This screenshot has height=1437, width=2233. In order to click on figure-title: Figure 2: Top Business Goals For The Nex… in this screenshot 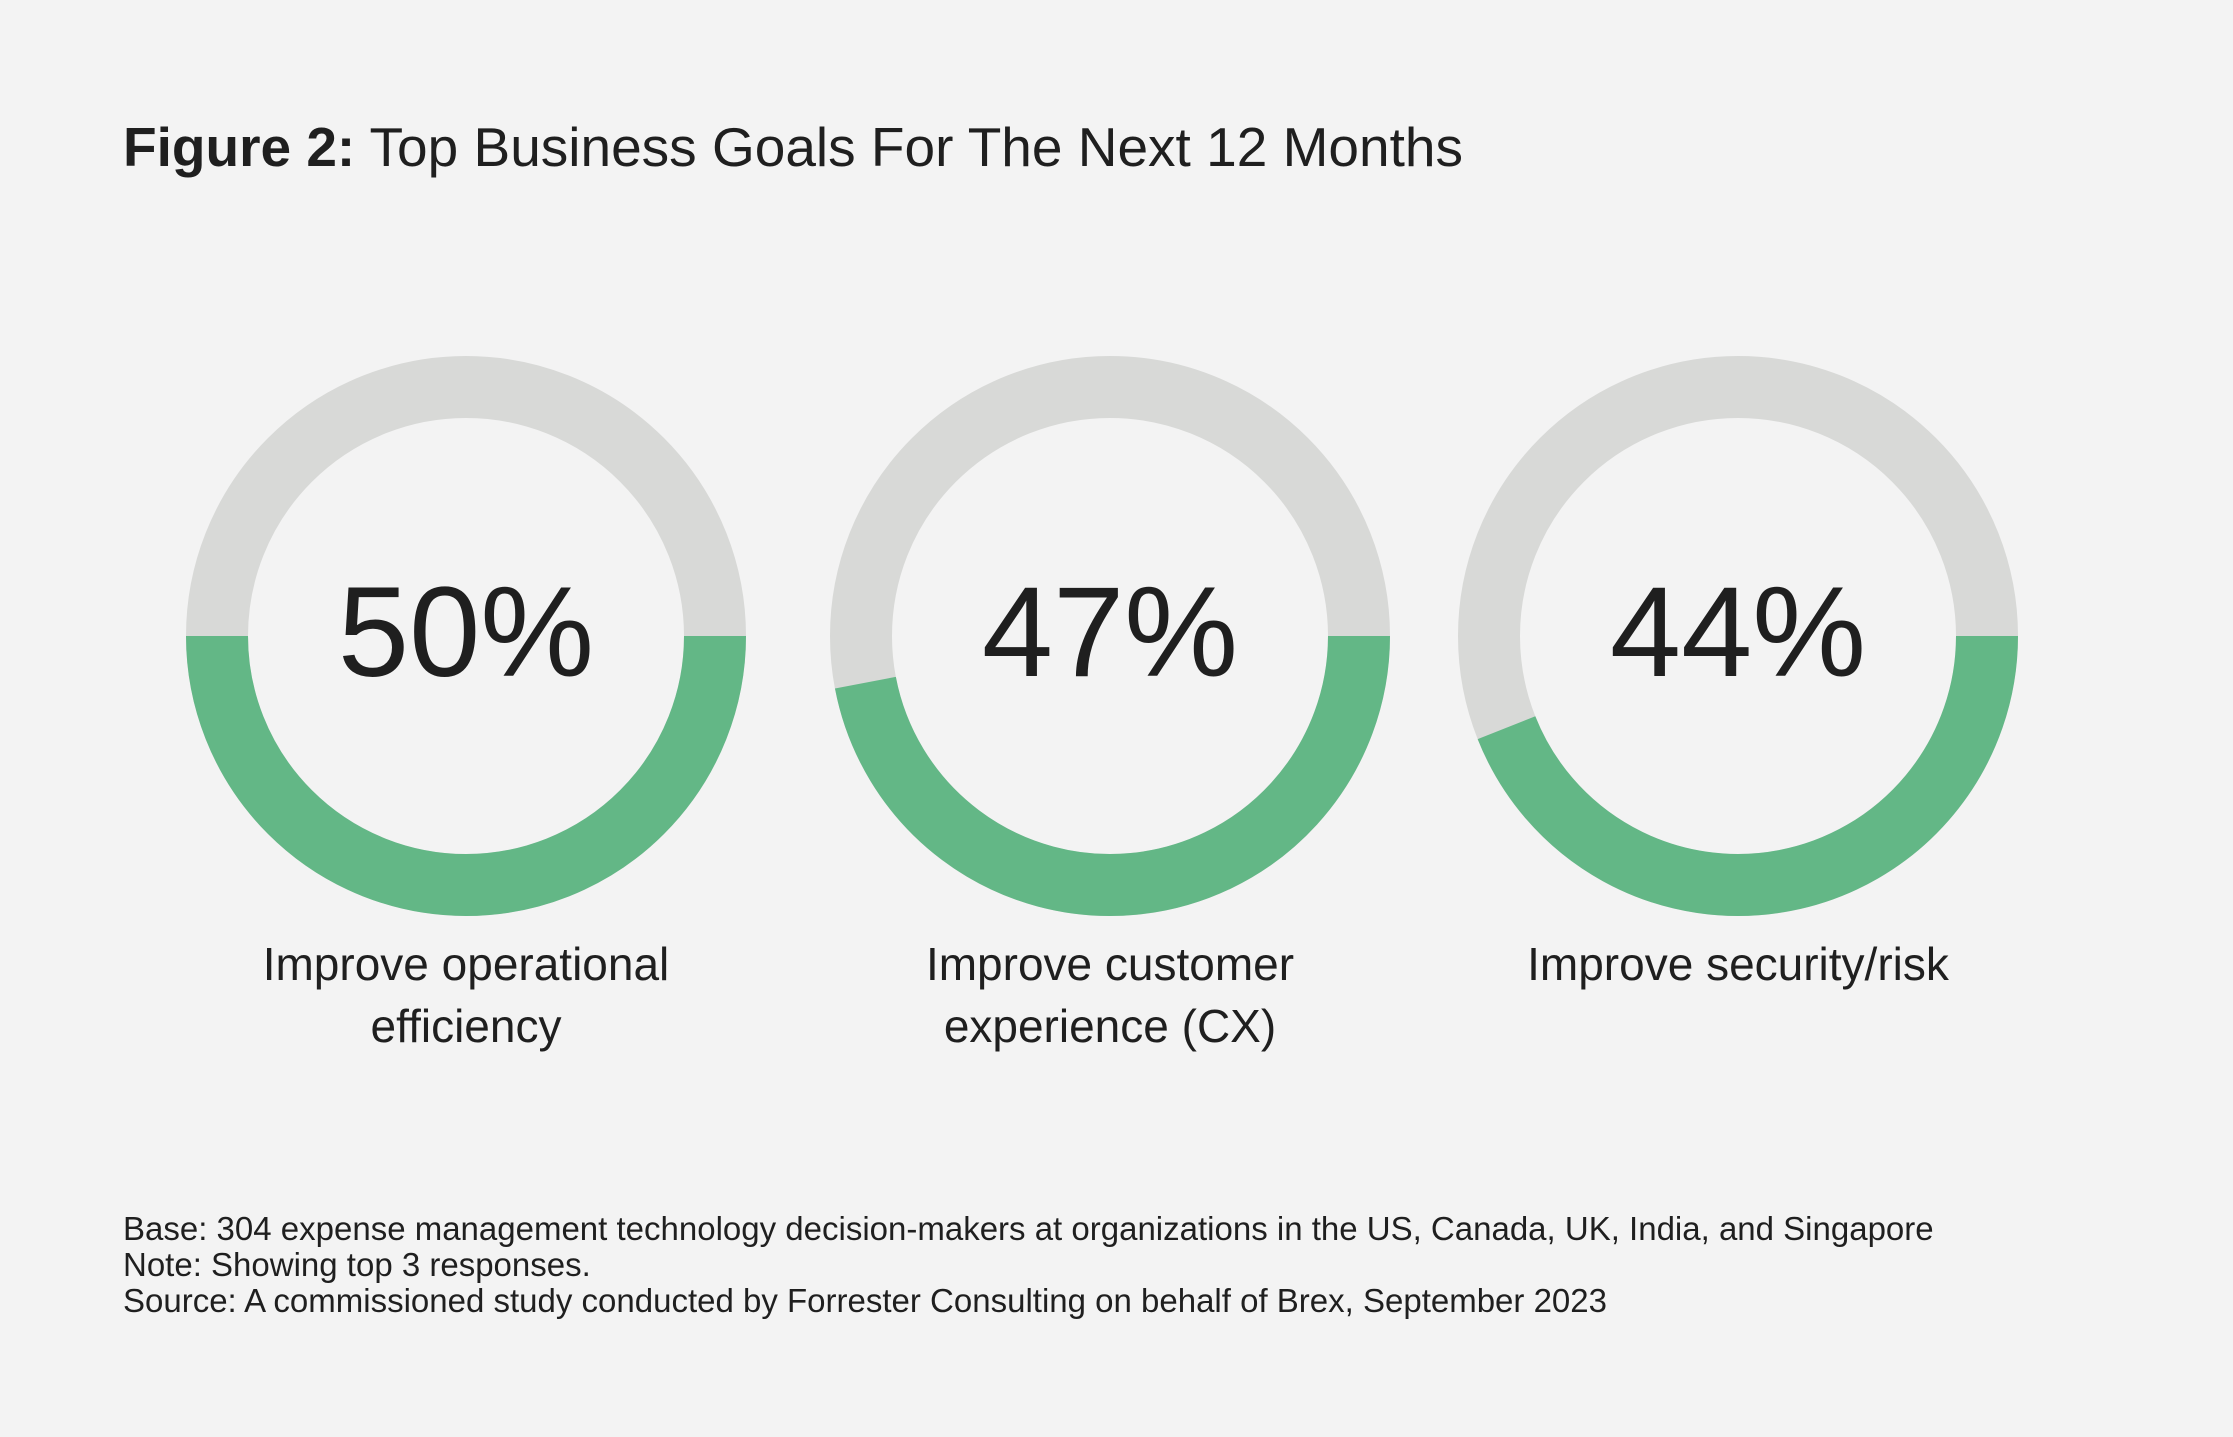, I will do `click(793, 147)`.